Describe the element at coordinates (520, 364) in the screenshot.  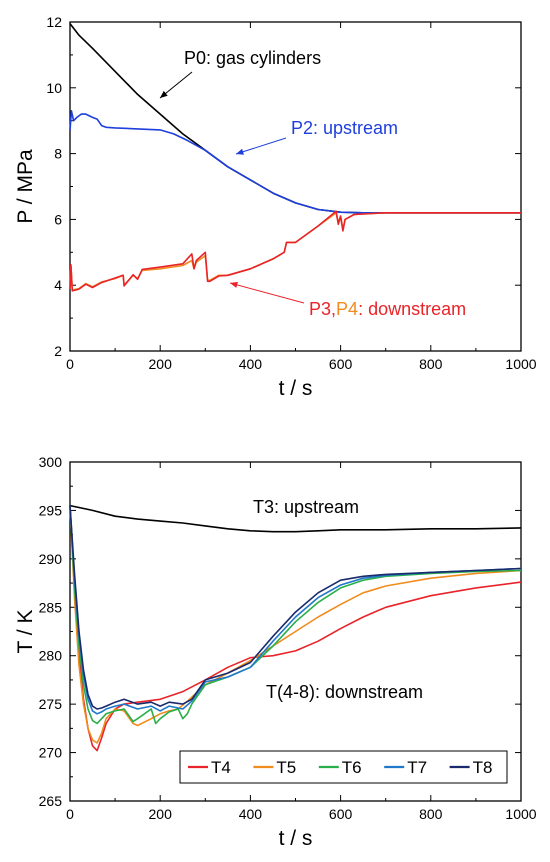
I see `pressure-x-tick-label: 1000` at that location.